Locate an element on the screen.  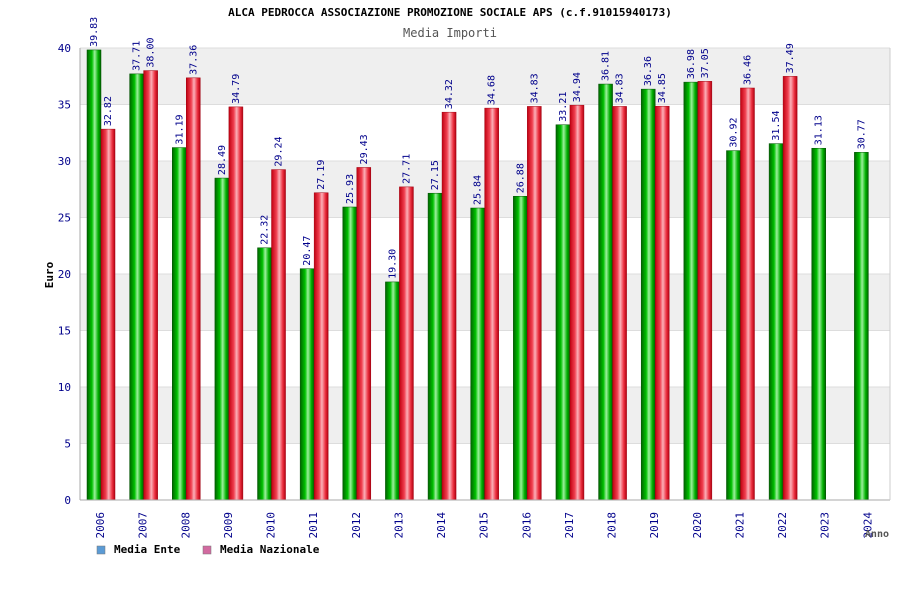
y-tick-label-5: 5 is located at coordinates (67, 444).